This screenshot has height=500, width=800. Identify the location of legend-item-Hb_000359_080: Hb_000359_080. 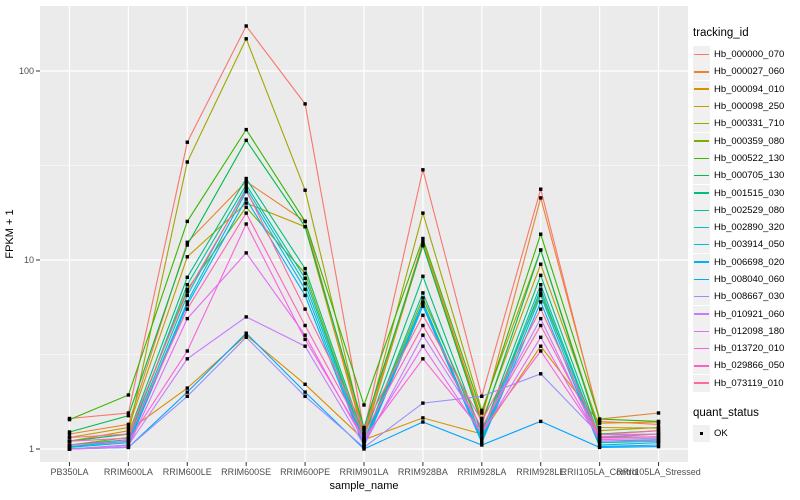
(746, 141).